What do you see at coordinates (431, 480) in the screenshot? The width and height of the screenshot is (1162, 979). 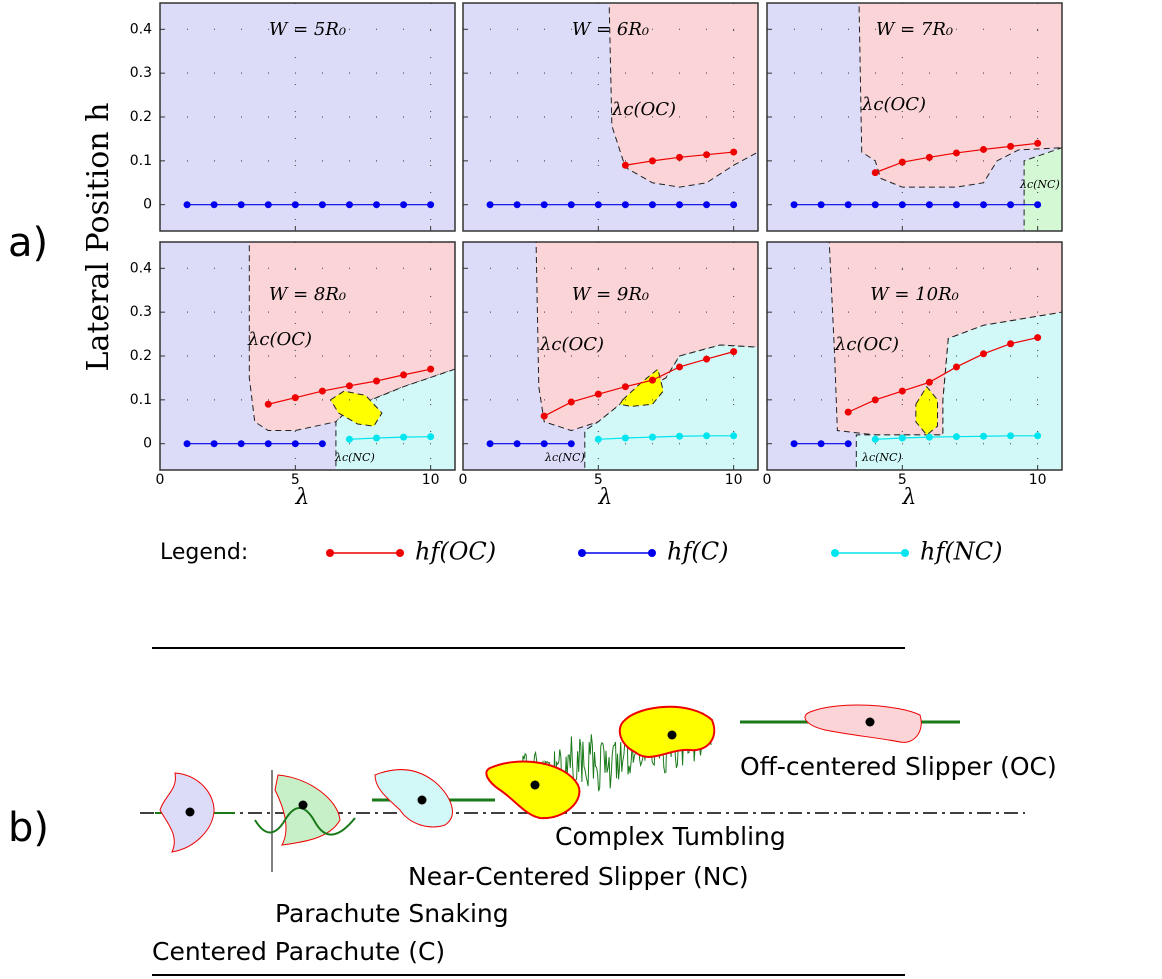 I see `x-tick-label: 10` at bounding box center [431, 480].